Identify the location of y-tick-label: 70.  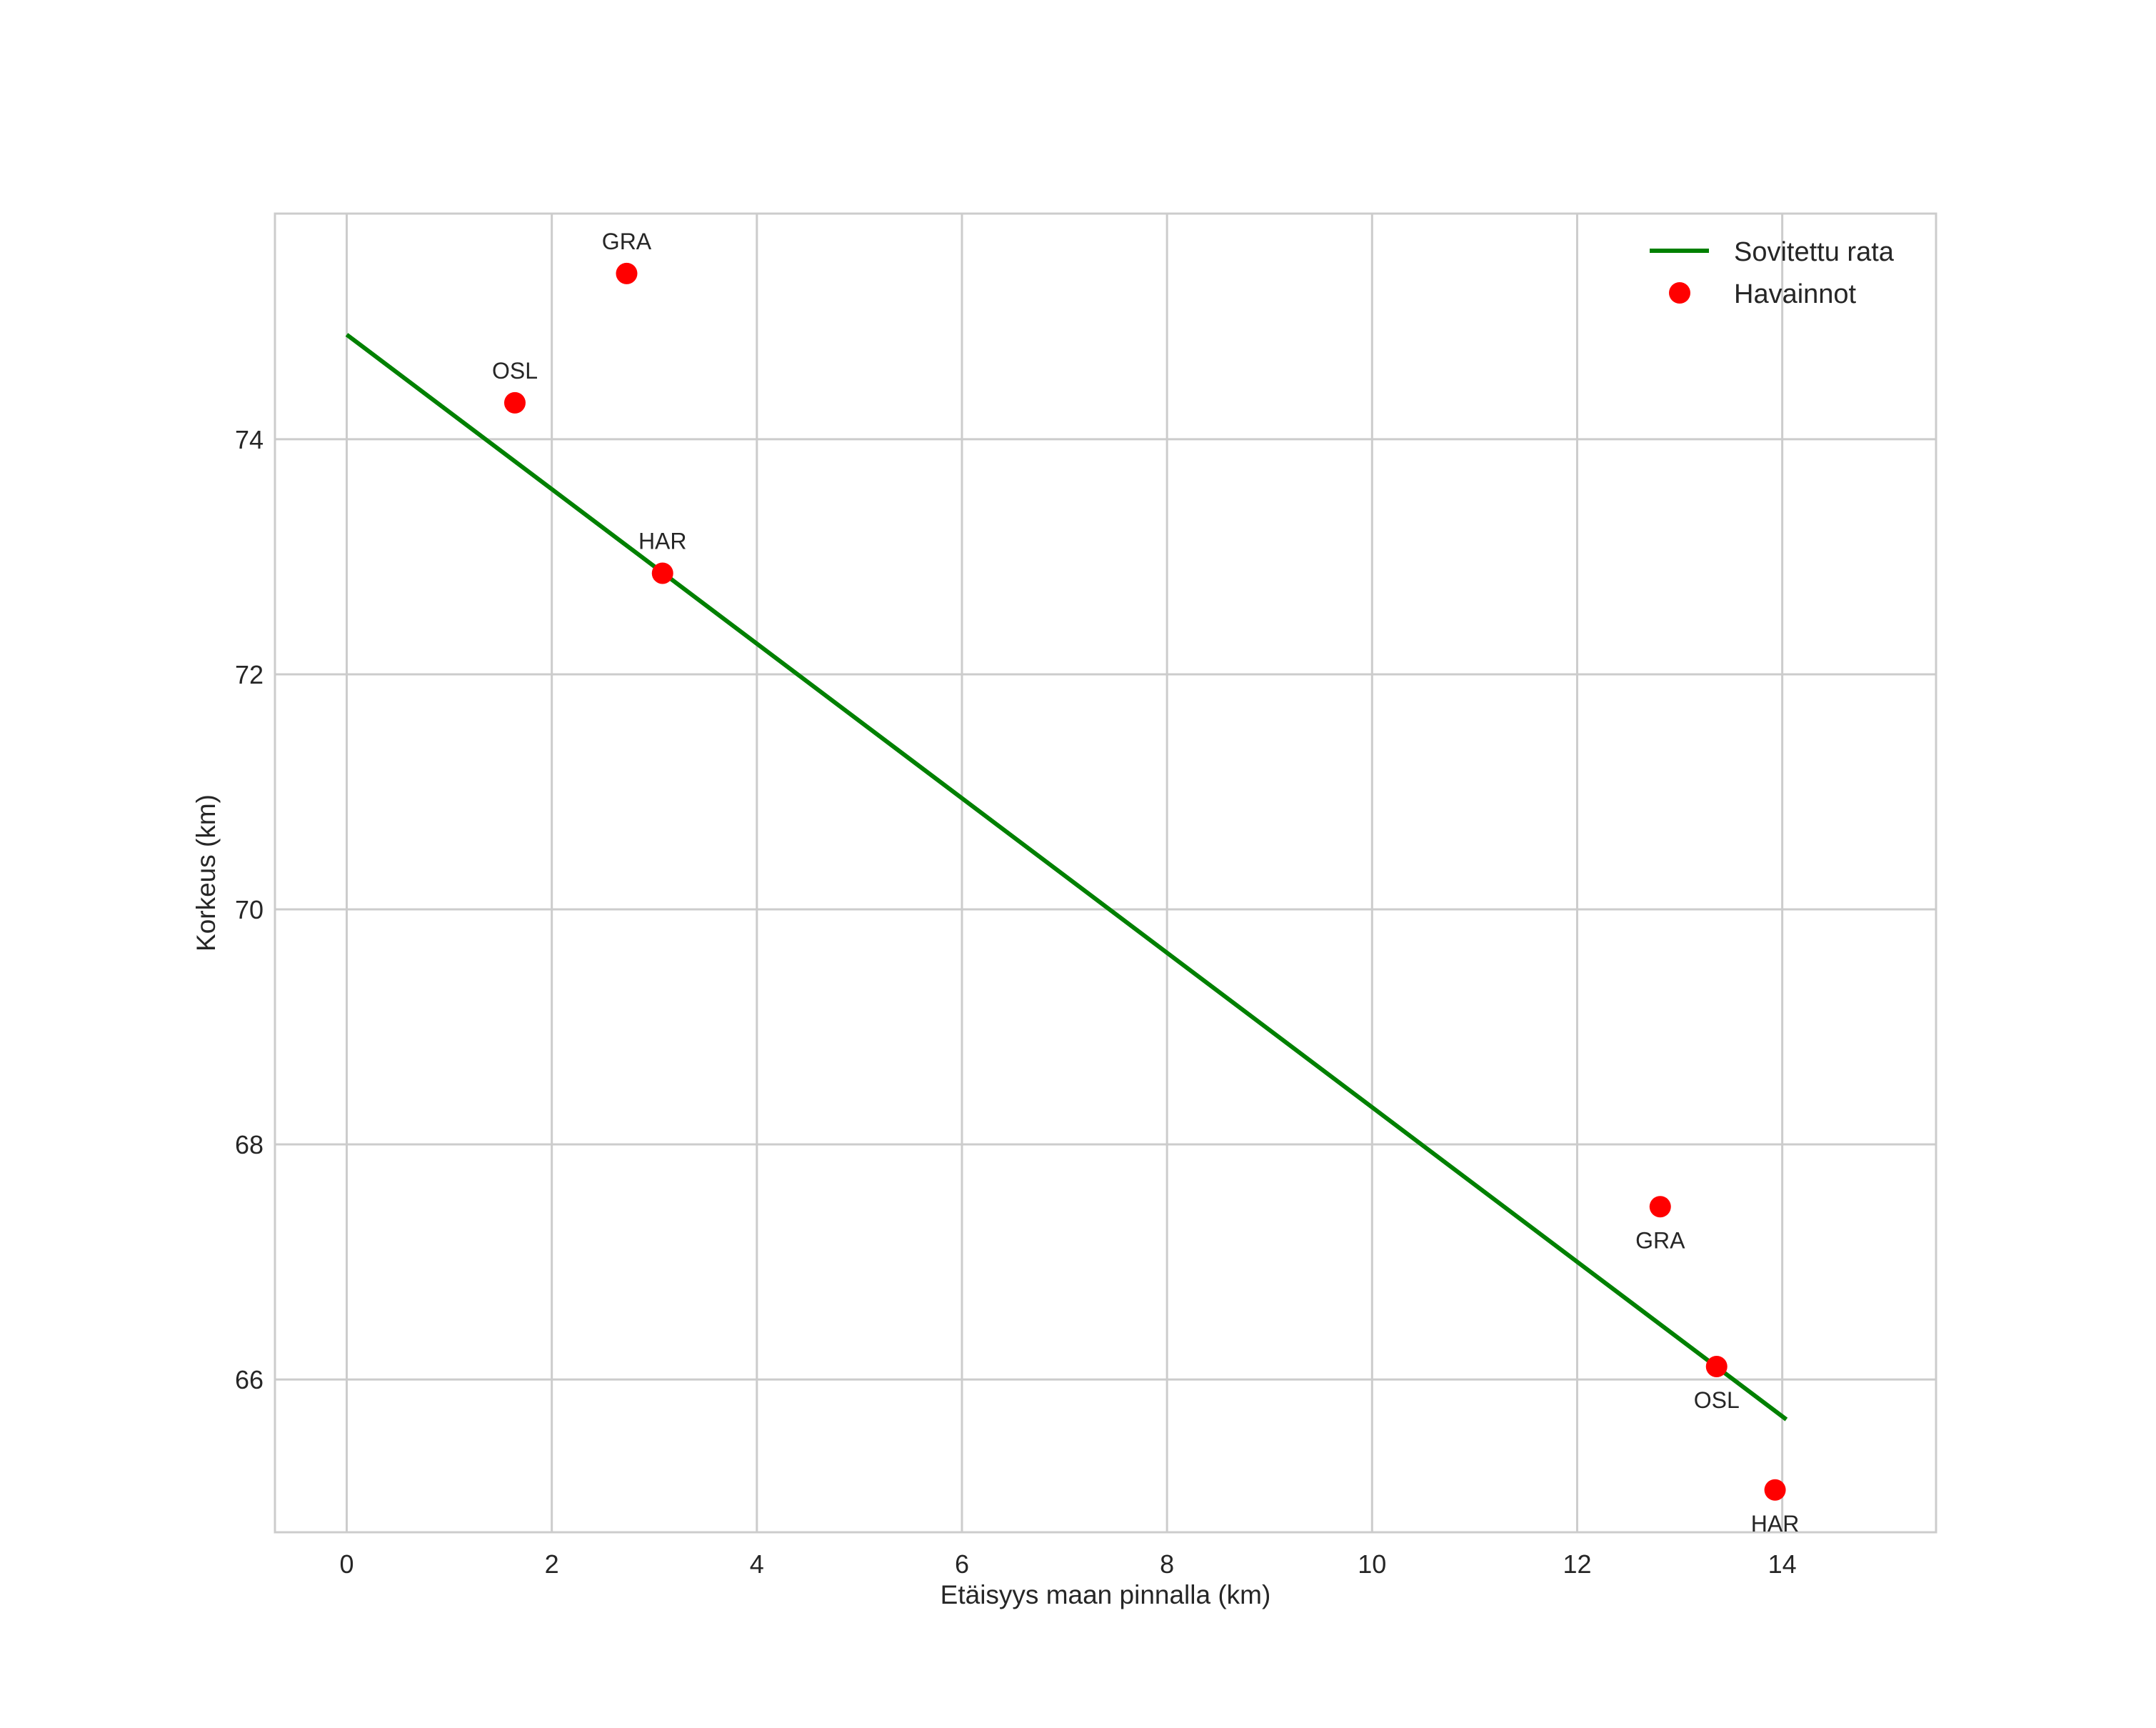
(250, 909).